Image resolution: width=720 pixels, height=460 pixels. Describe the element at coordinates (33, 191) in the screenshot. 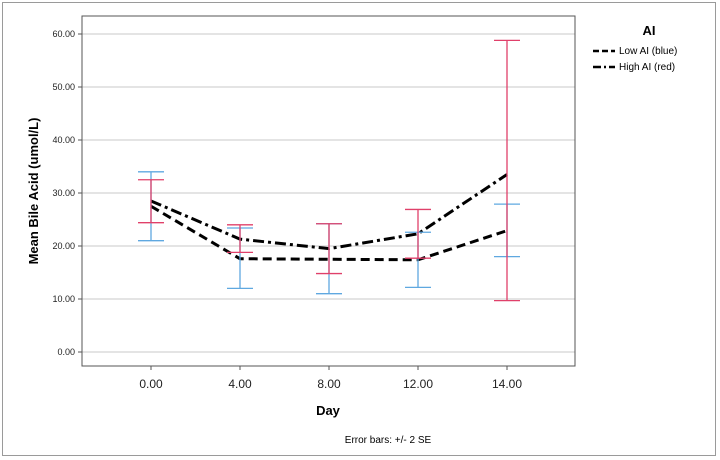

I see `y-axis-title: Mean Bile Acid (umol/L)` at that location.